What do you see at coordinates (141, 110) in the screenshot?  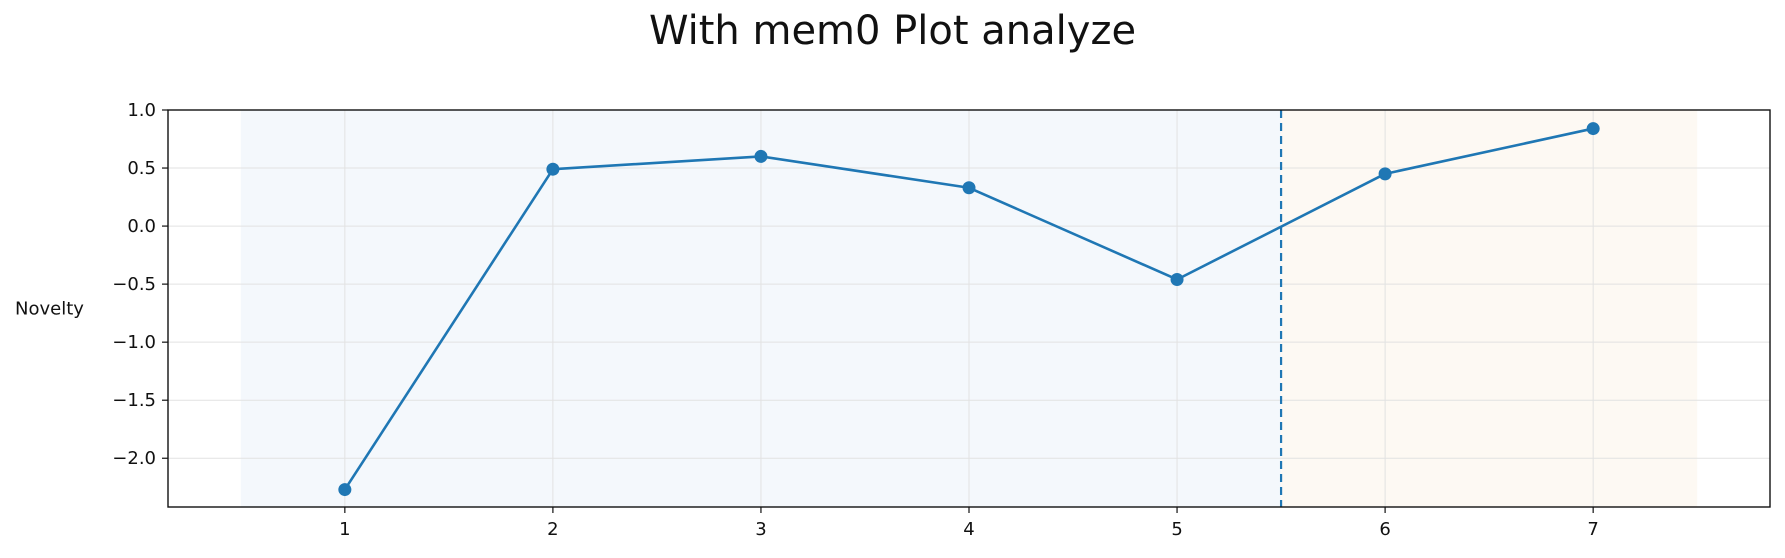 I see `y-tick-label: 1.0` at bounding box center [141, 110].